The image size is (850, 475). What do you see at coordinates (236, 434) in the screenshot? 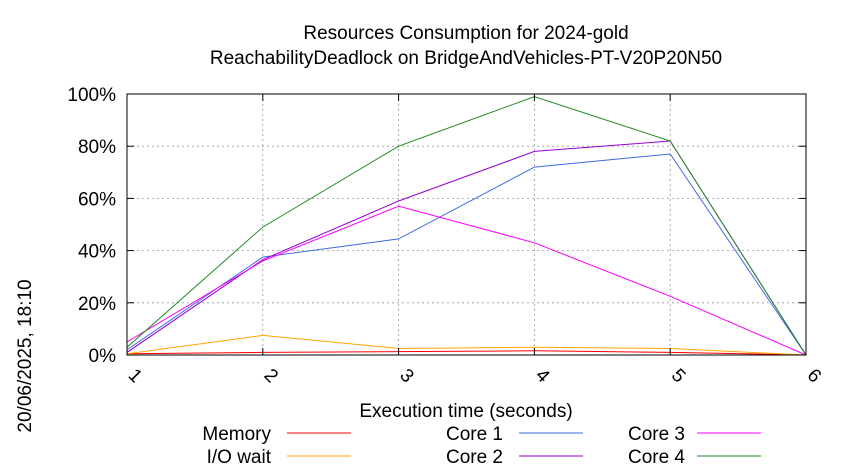
I see `legend-label-memory: Memory` at bounding box center [236, 434].